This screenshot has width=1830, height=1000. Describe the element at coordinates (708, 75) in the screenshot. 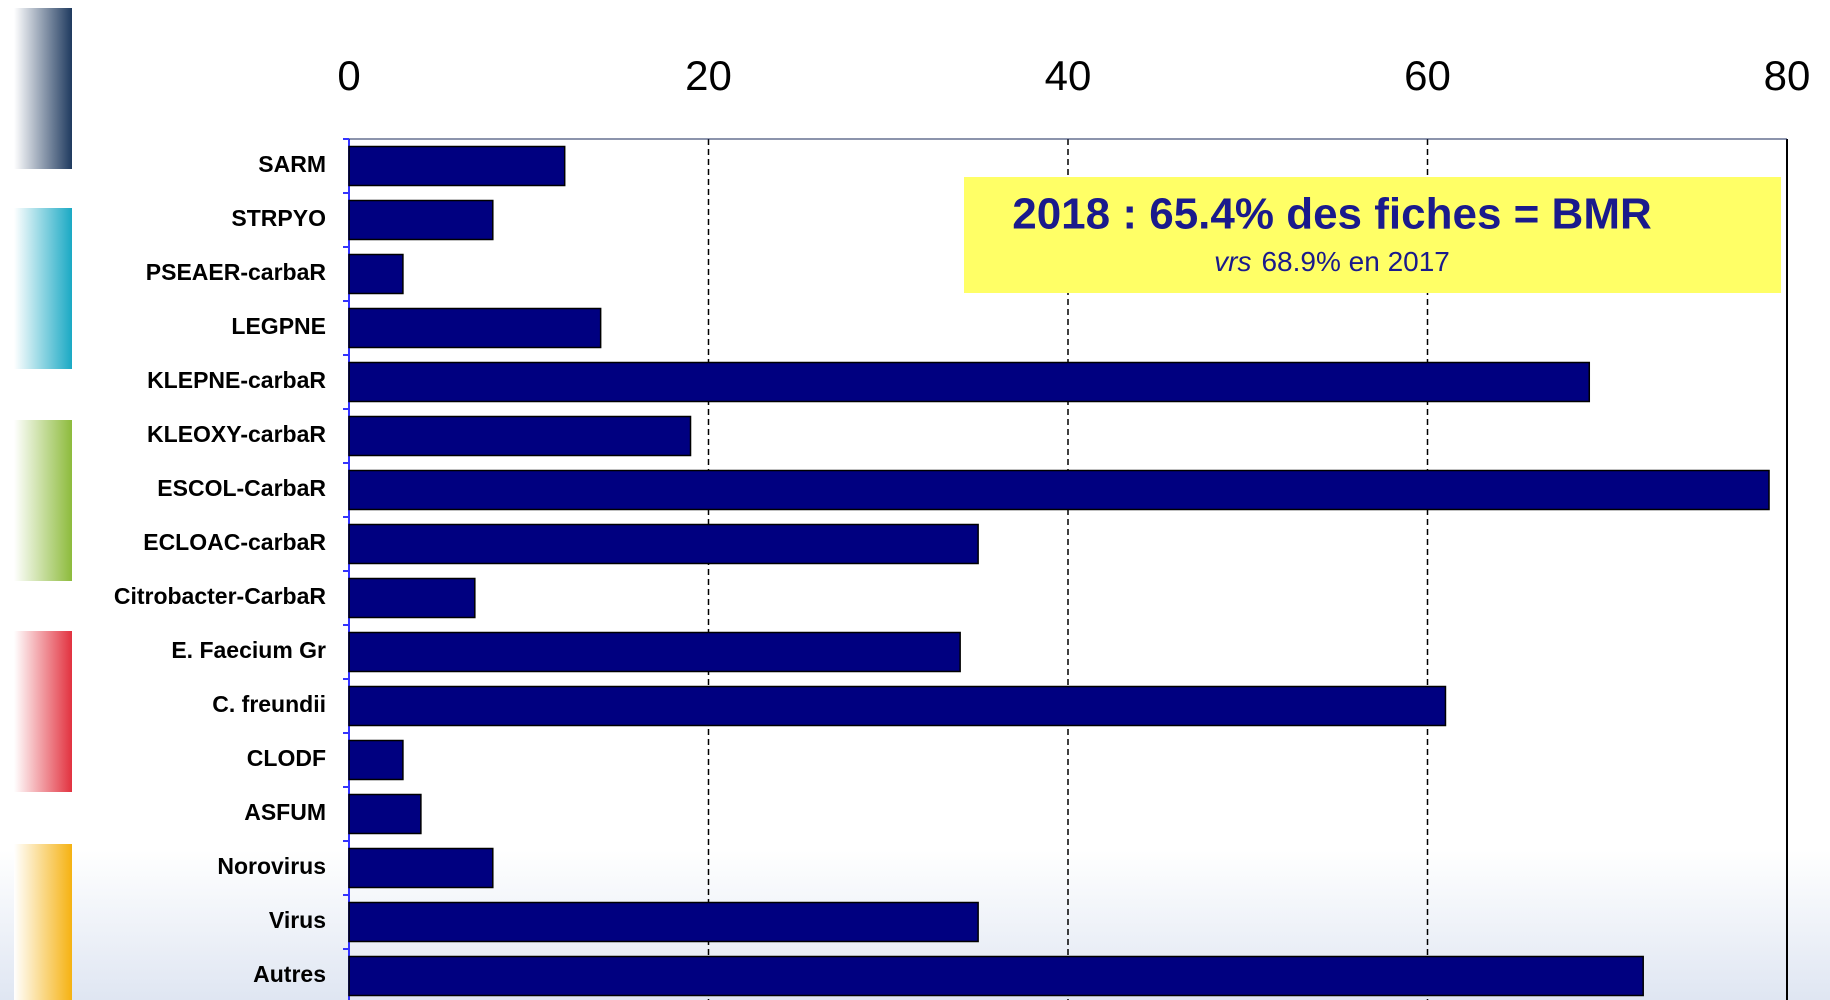

I see `x-tick-label: 20` at that location.